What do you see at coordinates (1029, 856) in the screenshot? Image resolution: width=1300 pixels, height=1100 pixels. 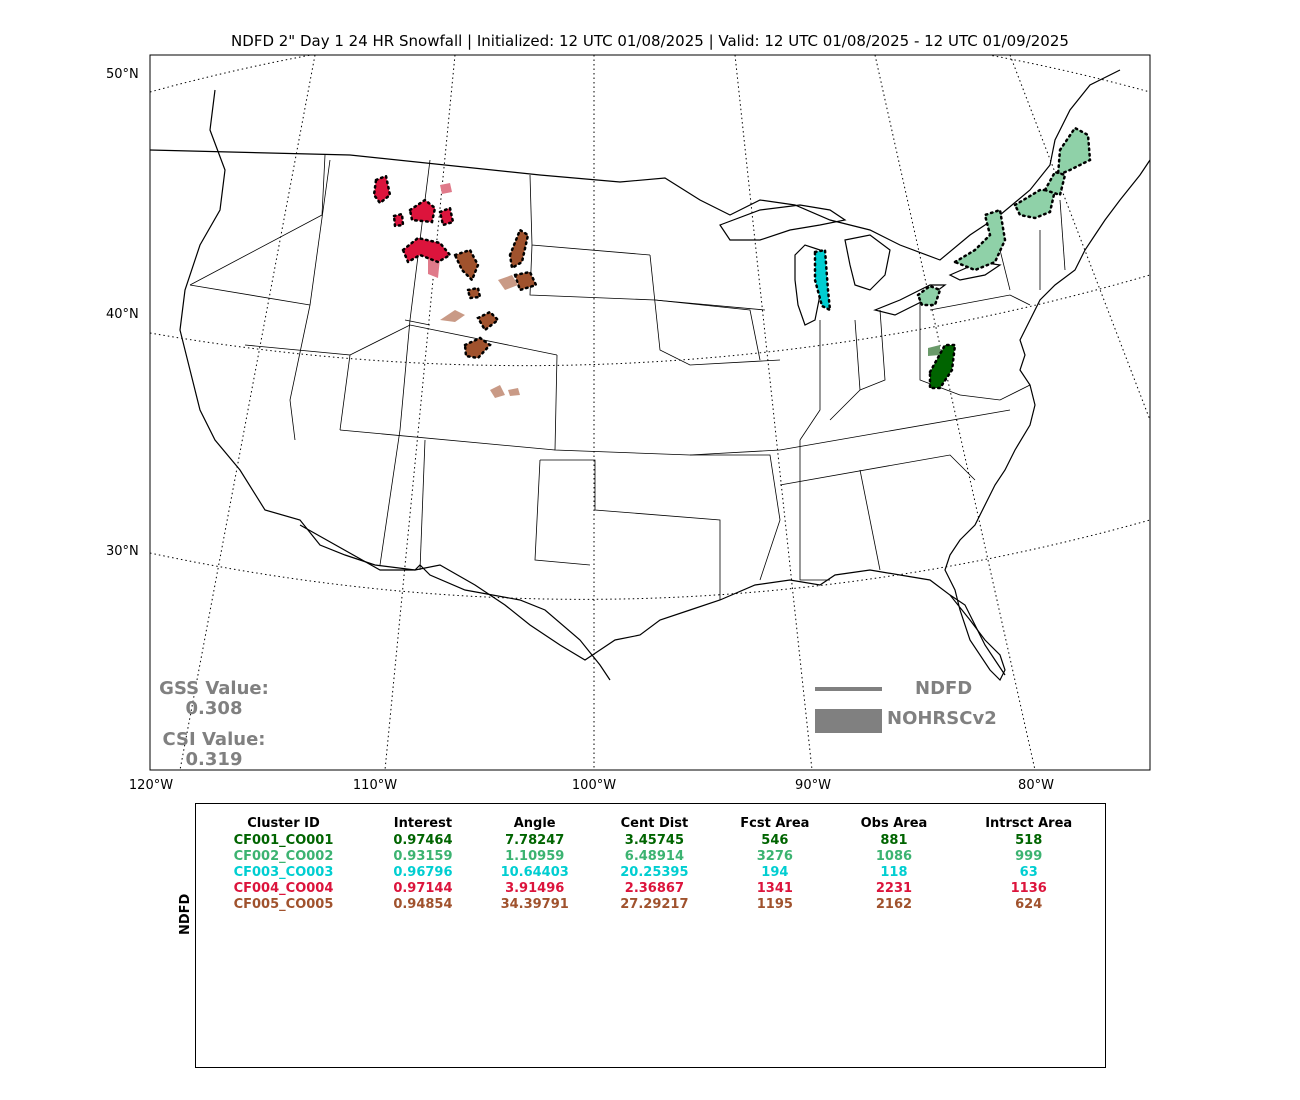 I see `table-cell: 999` at bounding box center [1029, 856].